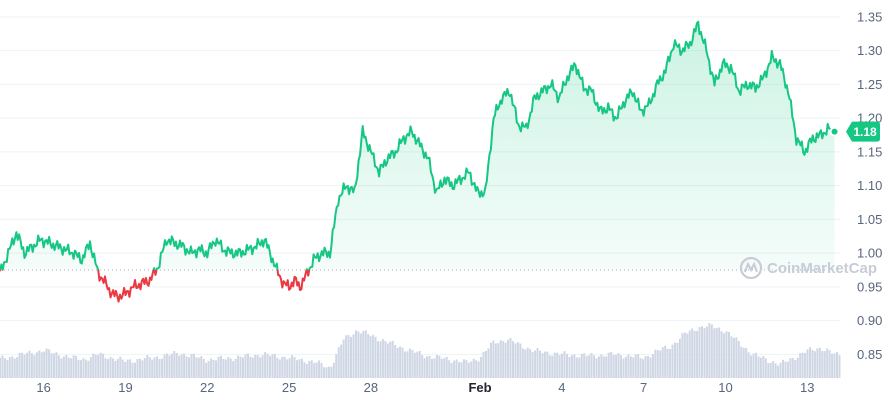 The width and height of the screenshot is (890, 400). What do you see at coordinates (863, 131) in the screenshot?
I see `current-price-badge` at bounding box center [863, 131].